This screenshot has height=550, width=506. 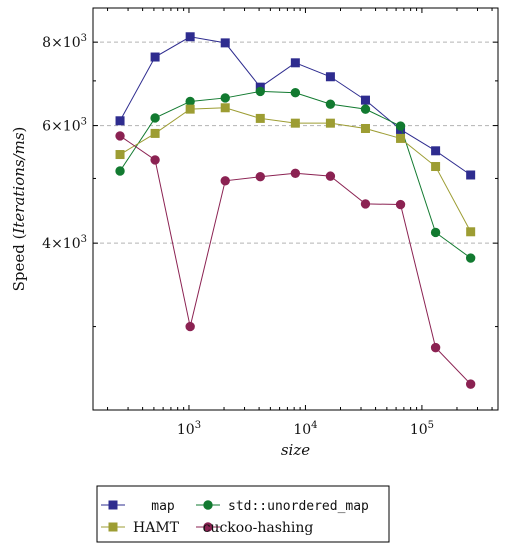 I want to click on x-axis-label-text: size, so click(x=295, y=450).